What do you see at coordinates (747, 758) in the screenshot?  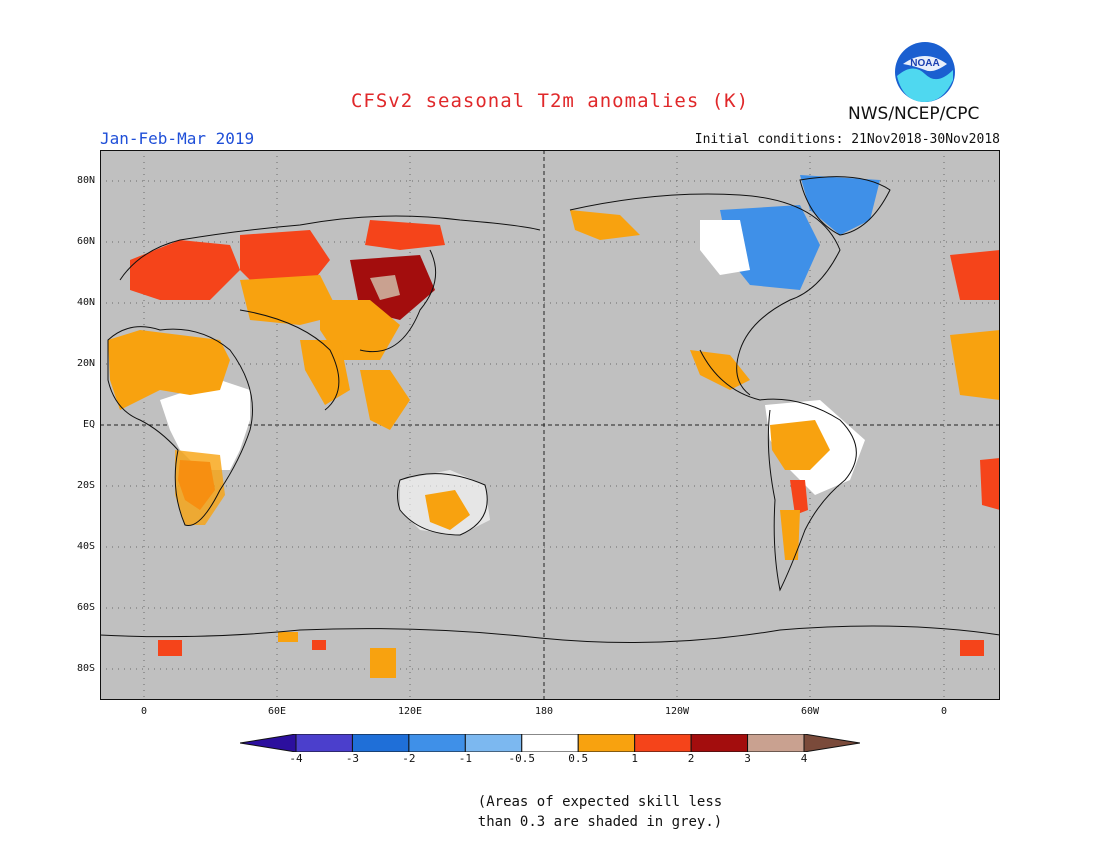 I see `colorbar-label: 3` at bounding box center [747, 758].